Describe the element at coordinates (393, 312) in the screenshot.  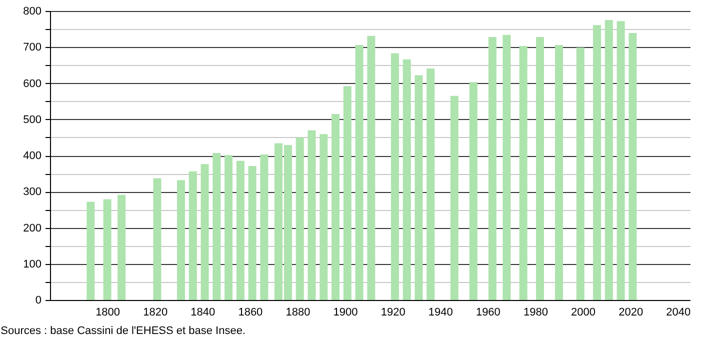
I see `x-tick-label: 1920` at that location.